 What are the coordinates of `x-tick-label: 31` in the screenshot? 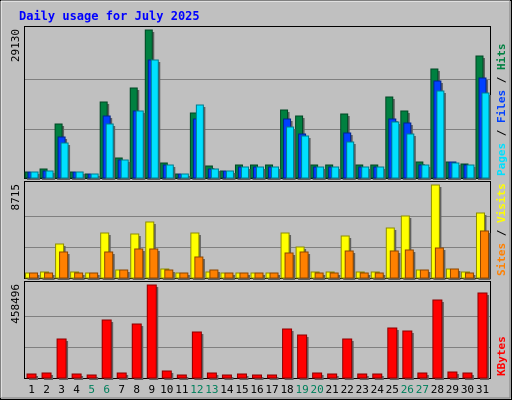 It's located at (482, 389).